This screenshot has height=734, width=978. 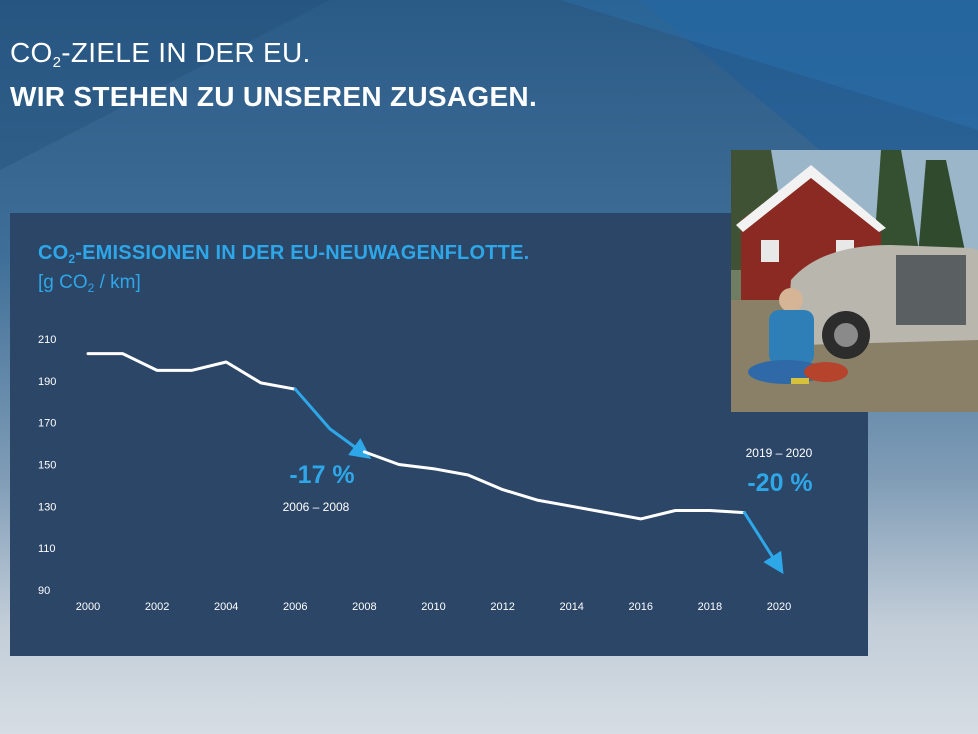 I want to click on chart-title: CO2-EMISSIONEN IN DER EU-NEUWAGENFLOTTE., so click(x=284, y=254).